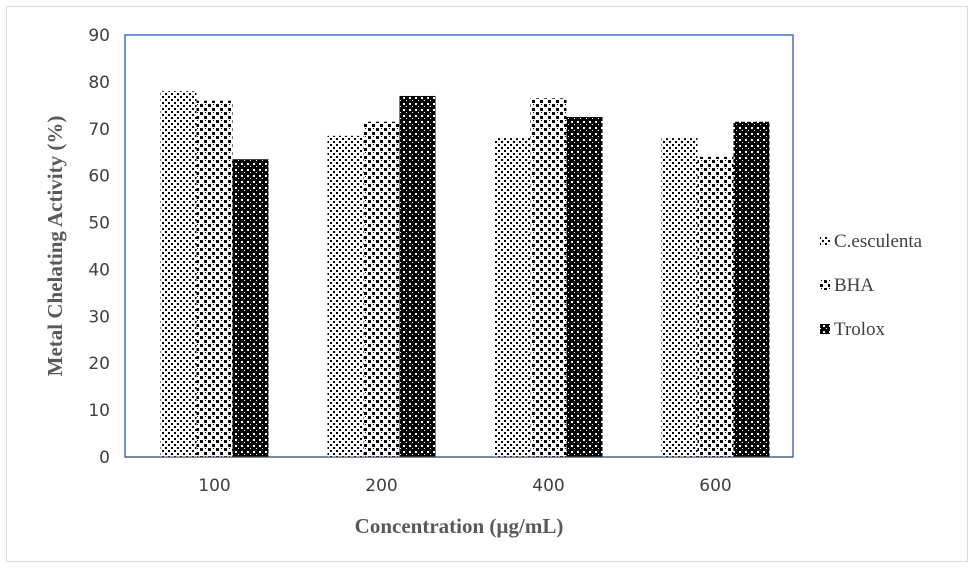 The image size is (976, 570). Describe the element at coordinates (99, 247) in the screenshot. I see `y-axis-ticks: 0 10 20 30 40 50 60 70 80 90` at that location.